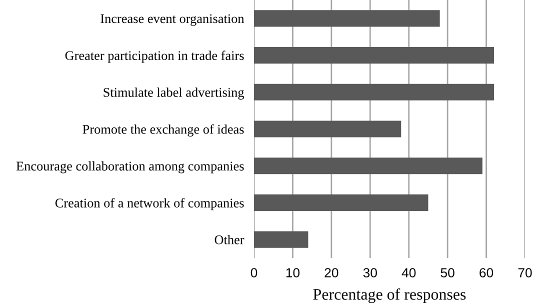  I want to click on y-tick-label: Creation of a network of companies, so click(149, 204).